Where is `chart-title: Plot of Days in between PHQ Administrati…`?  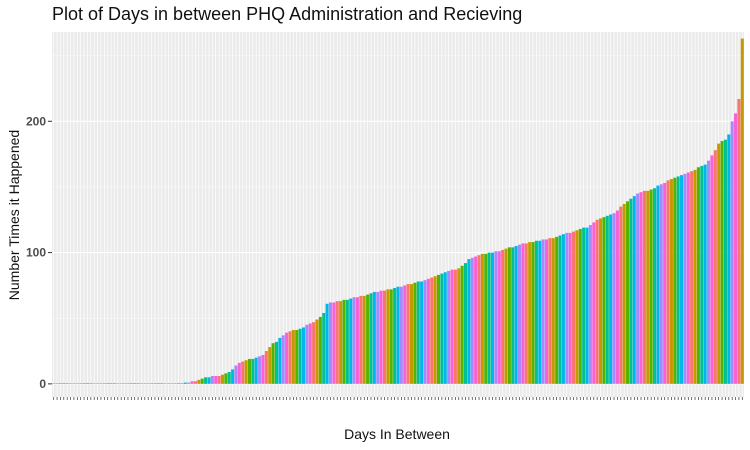 chart-title: Plot of Days in between PHQ Administrati… is located at coordinates (287, 14).